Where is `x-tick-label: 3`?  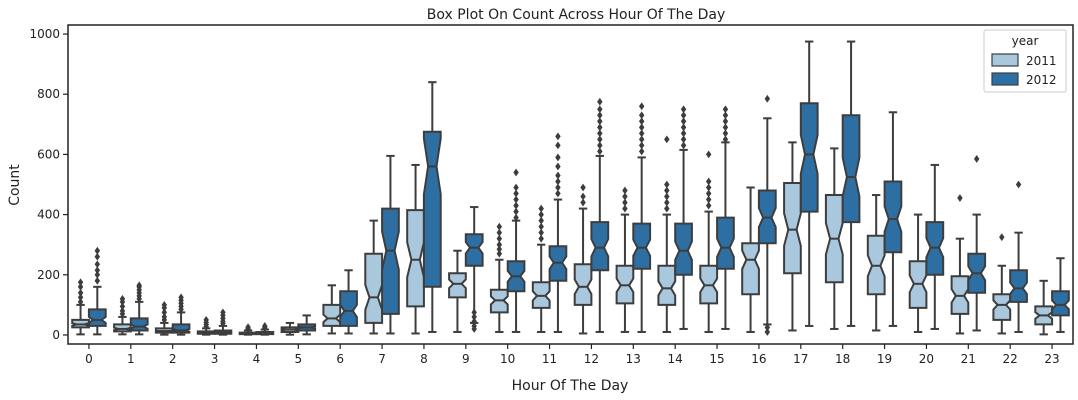
x-tick-label: 3 is located at coordinates (215, 359).